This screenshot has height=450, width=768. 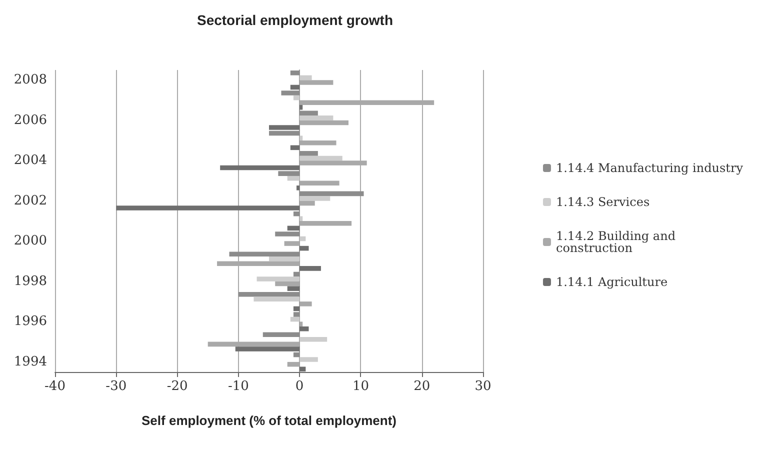 I want to click on x-tick-label: 30, so click(x=483, y=386).